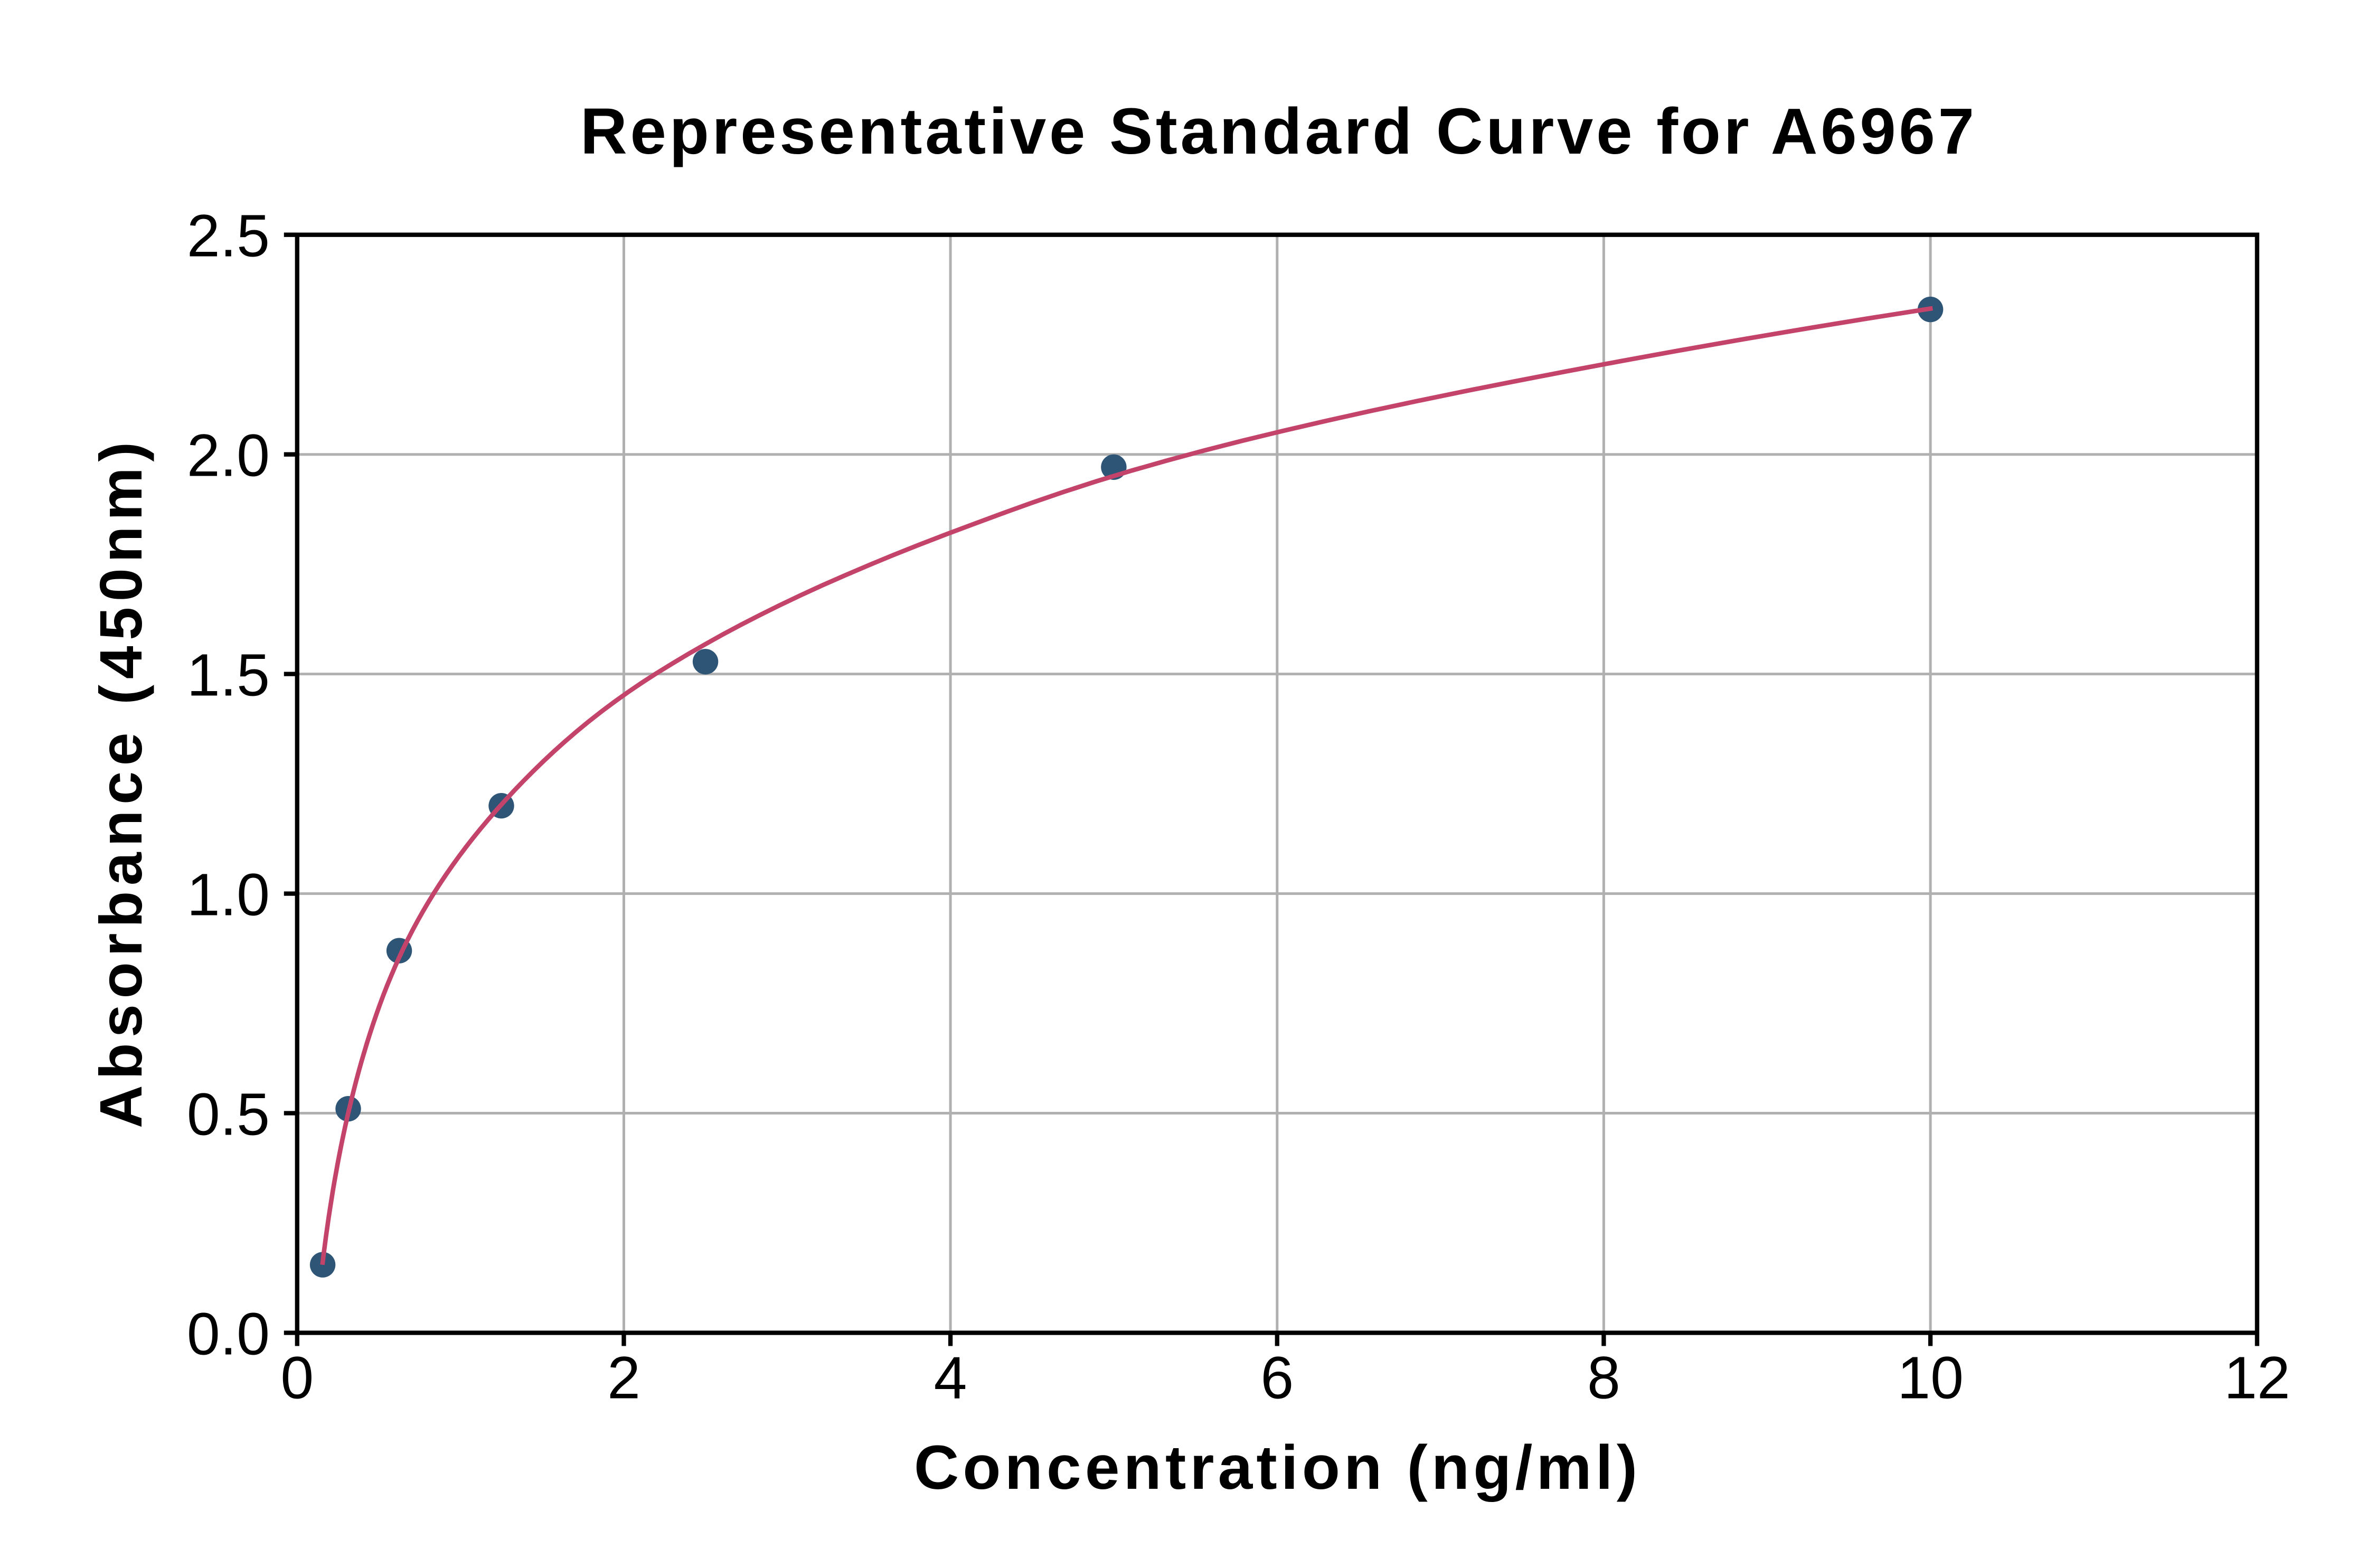  I want to click on svg-text: 2.0, so click(229, 456).